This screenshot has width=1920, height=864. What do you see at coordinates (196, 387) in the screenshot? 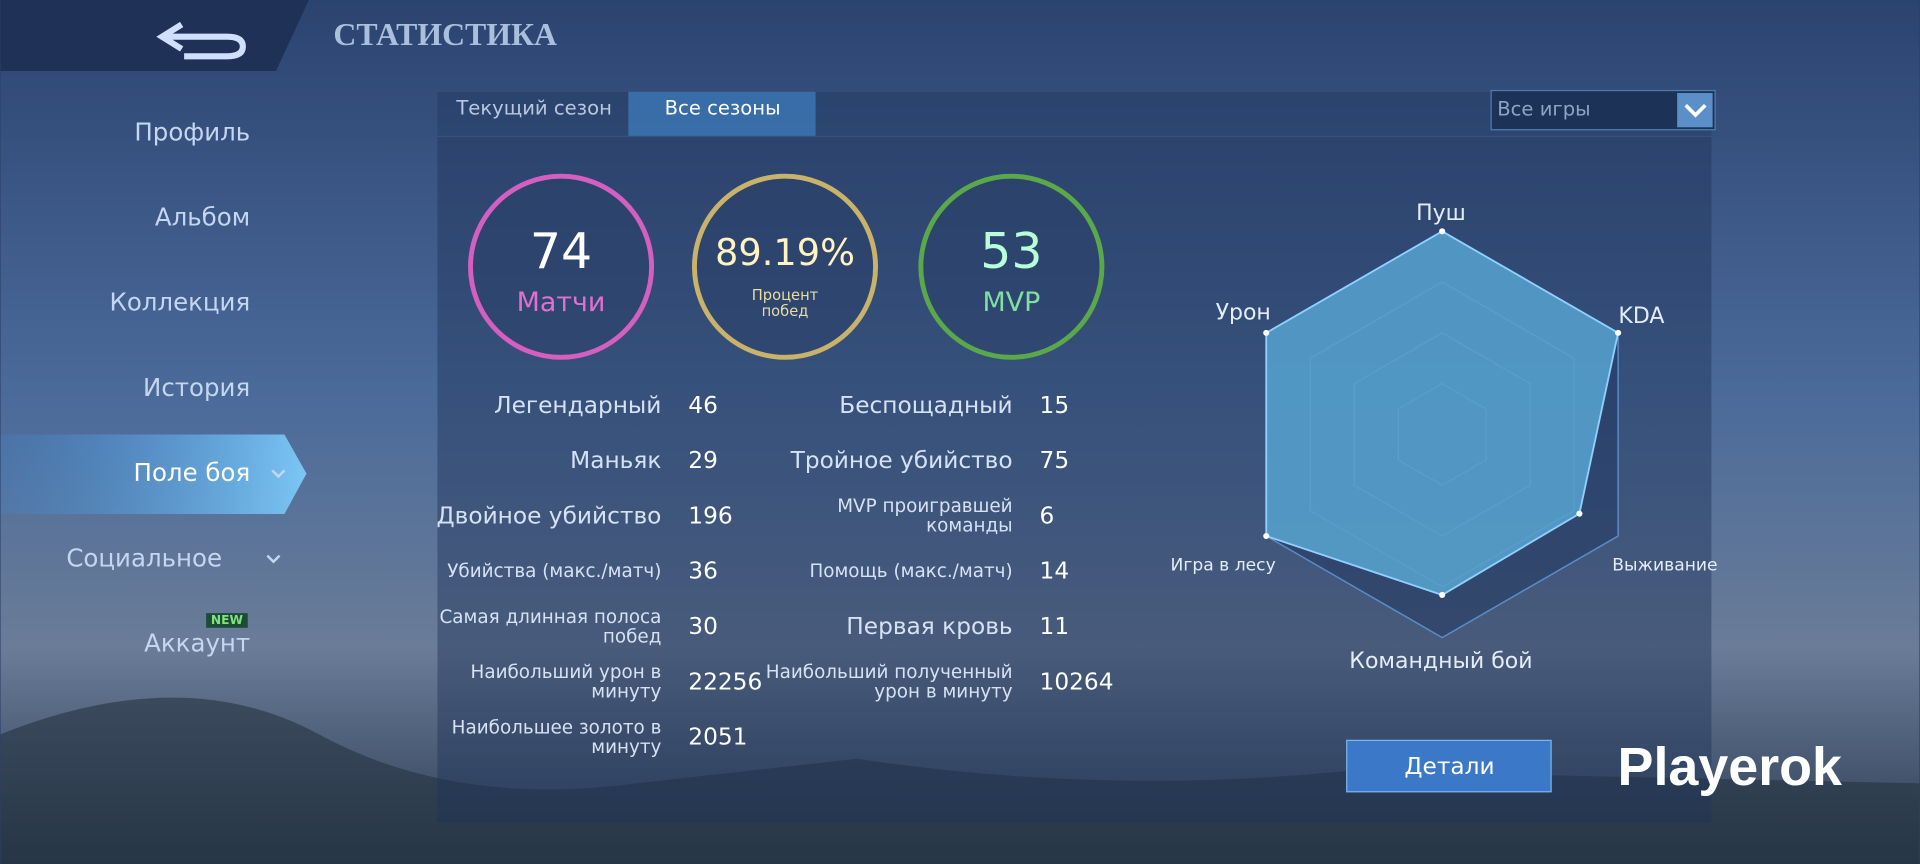
I see `sidebar-item: История` at bounding box center [196, 387].